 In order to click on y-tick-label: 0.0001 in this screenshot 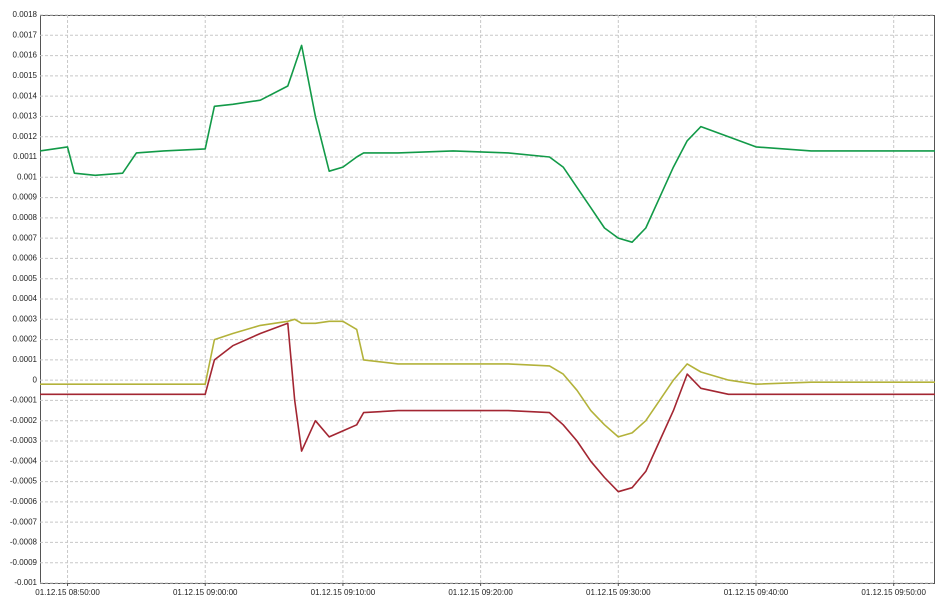, I will do `click(25, 359)`.